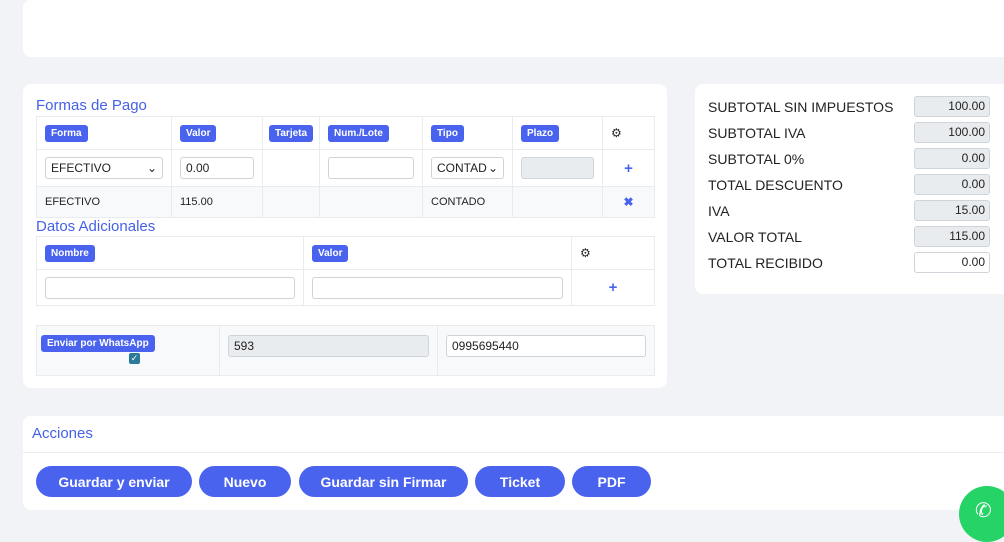  Describe the element at coordinates (540, 133) in the screenshot. I see `header-plazo: Plazo` at that location.